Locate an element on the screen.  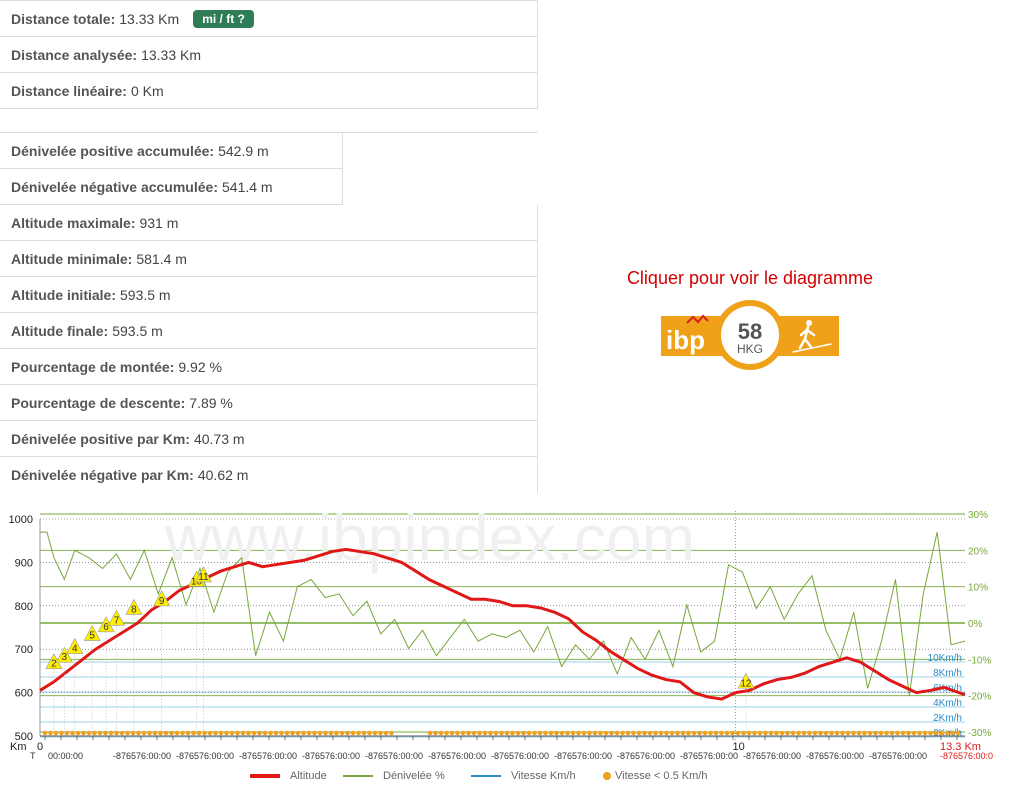
stop-markers is located at coordinates (501, 733).